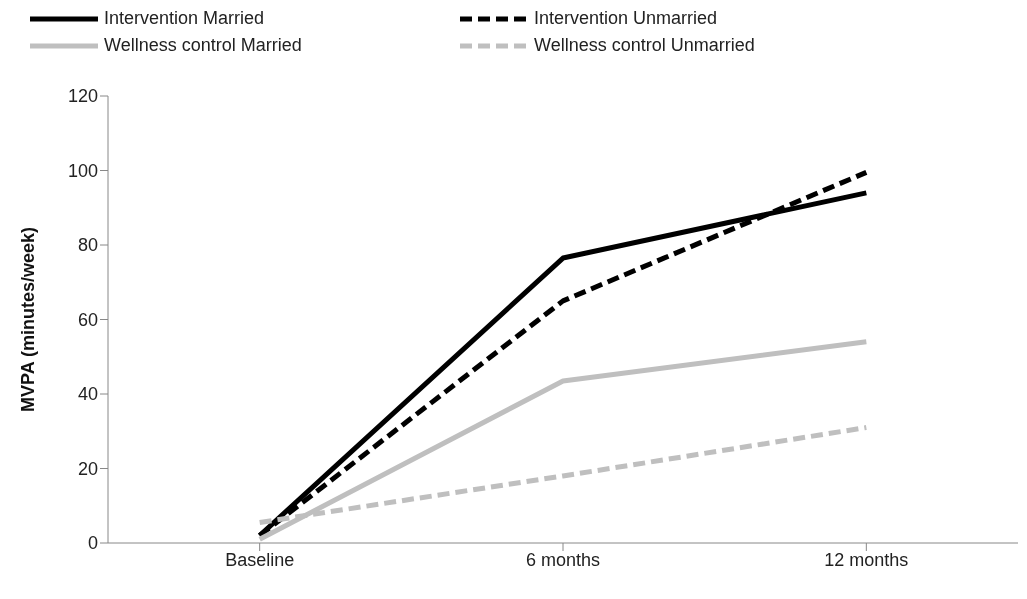 The width and height of the screenshot is (1027, 599). I want to click on x-tick-label: 12 months, so click(866, 559).